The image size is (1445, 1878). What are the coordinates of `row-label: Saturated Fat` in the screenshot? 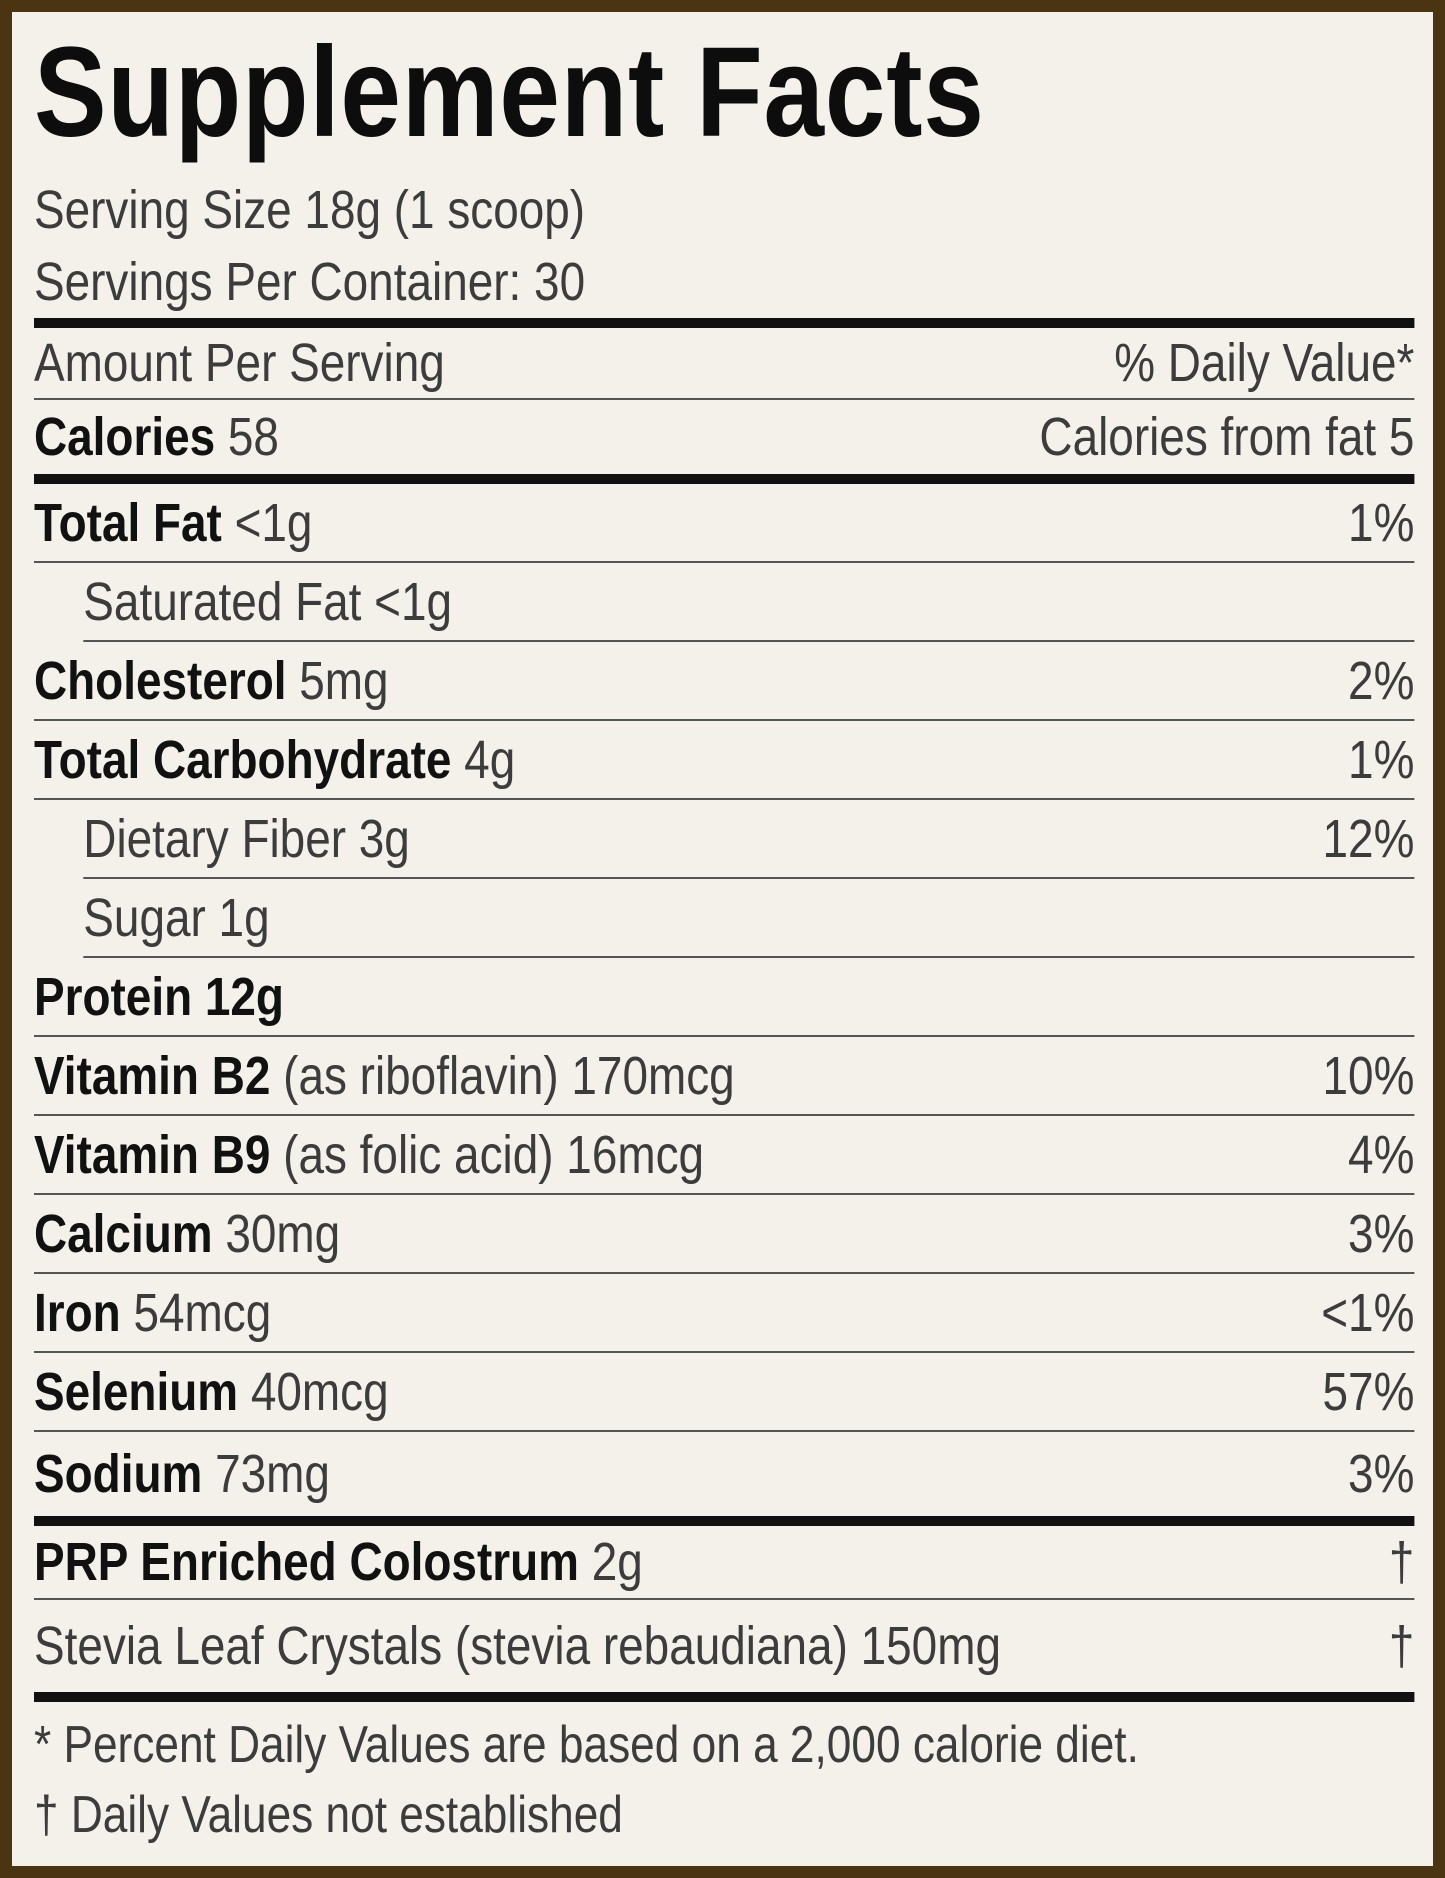 It's located at (222, 601).